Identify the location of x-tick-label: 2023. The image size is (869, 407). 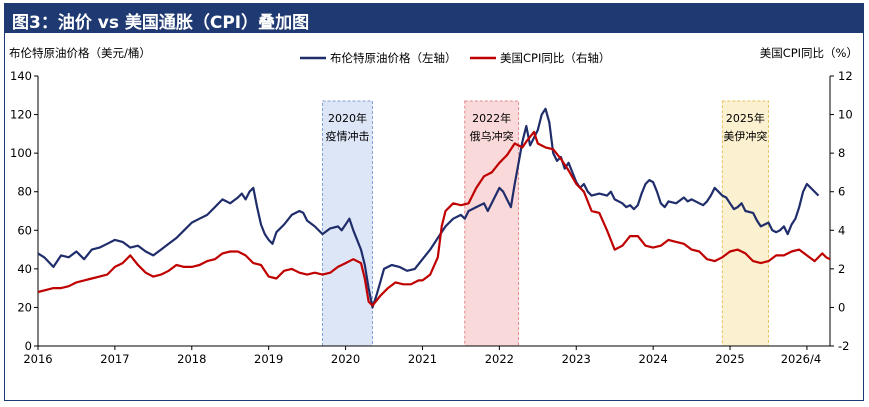
(576, 359).